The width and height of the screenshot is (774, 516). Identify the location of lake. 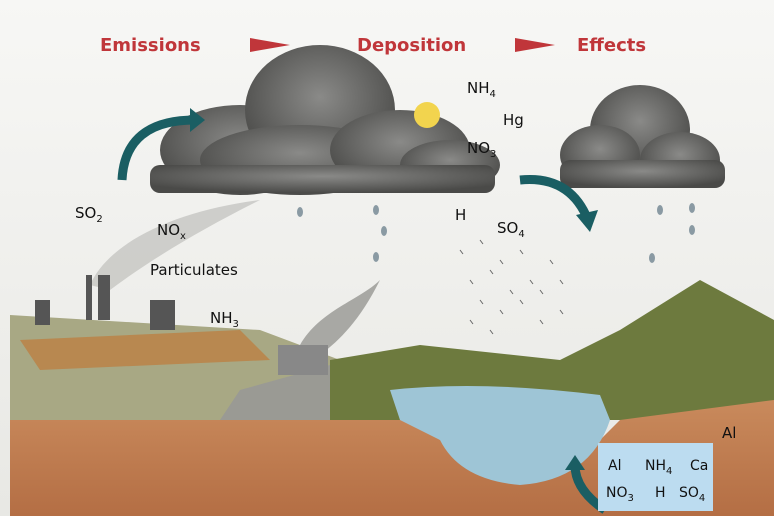
(500, 435).